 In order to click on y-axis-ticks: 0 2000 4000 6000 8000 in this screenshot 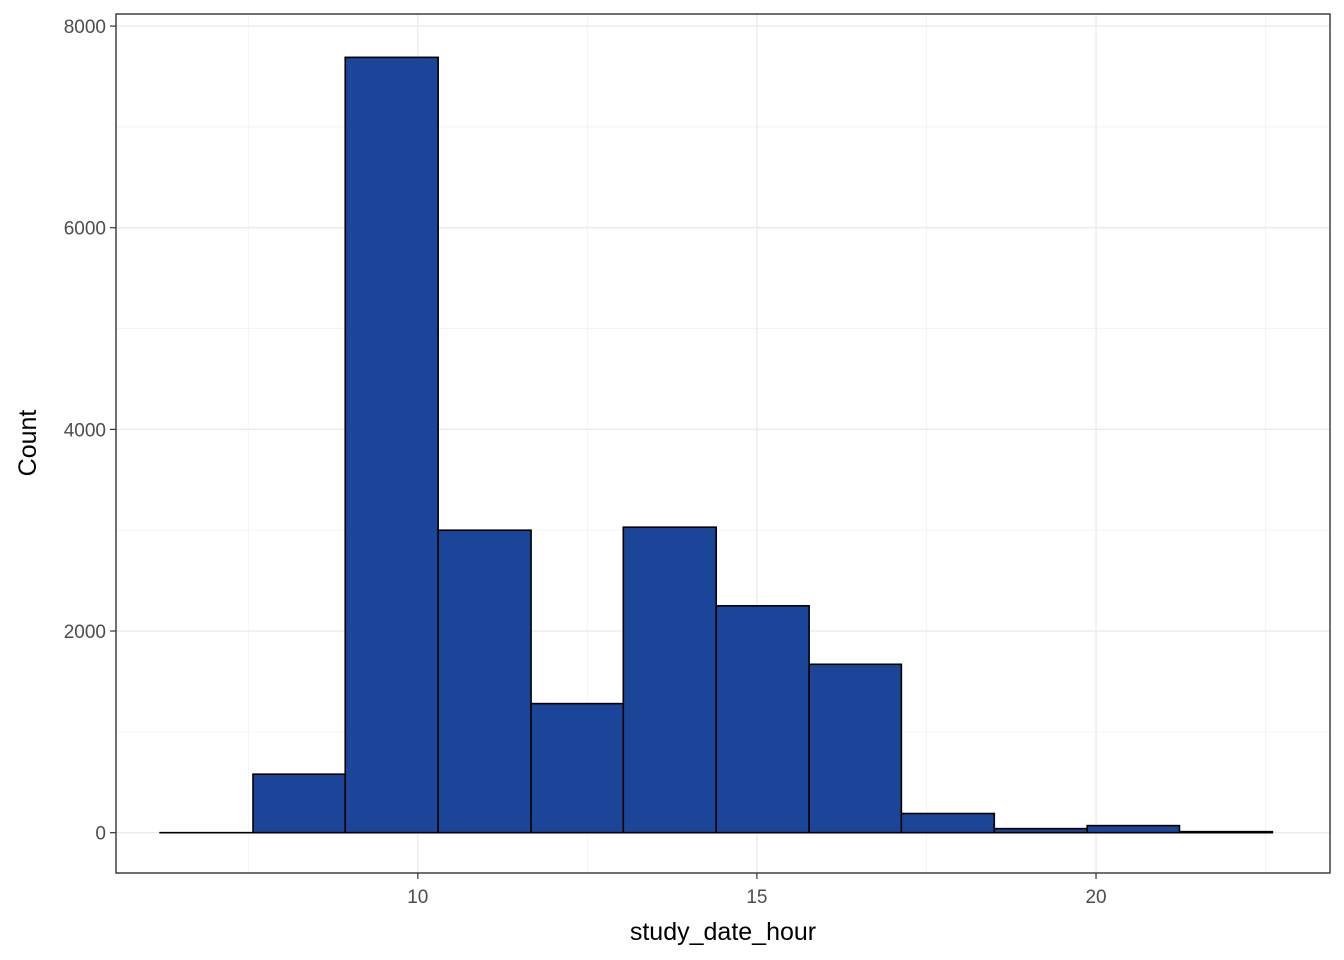, I will do `click(90, 431)`.